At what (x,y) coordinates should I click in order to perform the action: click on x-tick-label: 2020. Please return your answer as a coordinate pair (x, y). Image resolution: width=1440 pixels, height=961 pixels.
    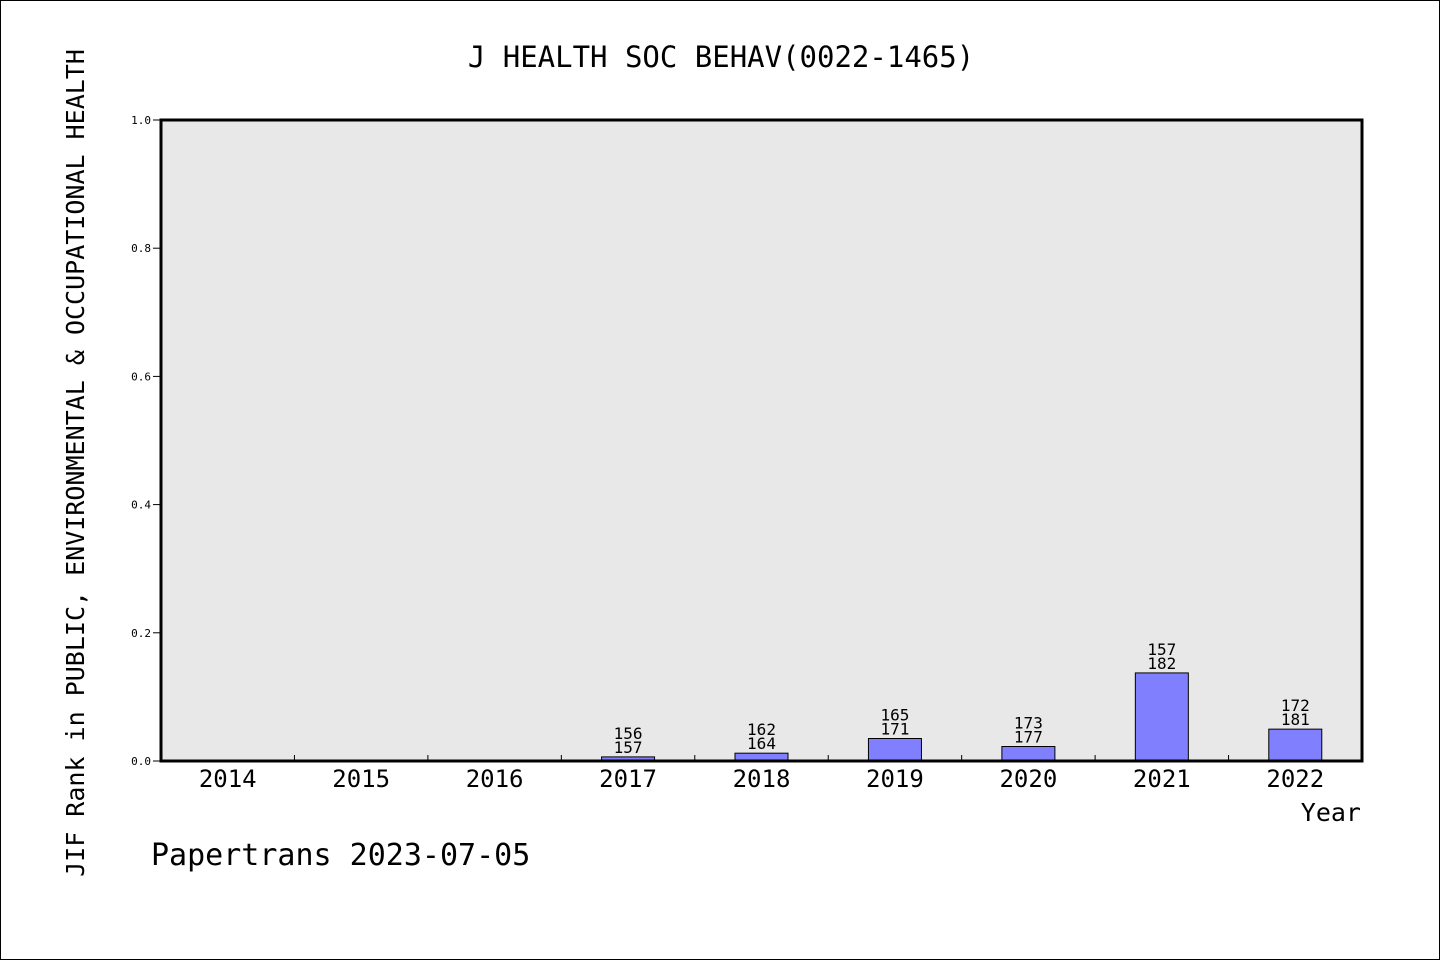
    Looking at the image, I should click on (1028, 779).